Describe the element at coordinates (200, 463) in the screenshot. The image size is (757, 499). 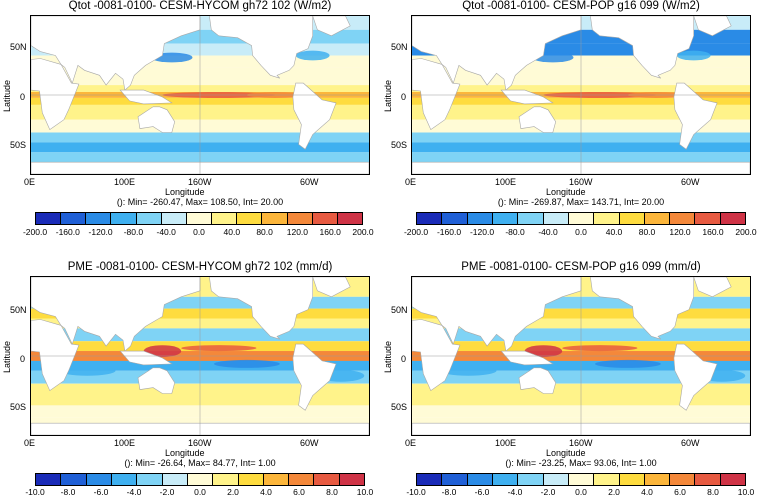
I see `stats-text: (): Min= -26.64, Max= 84.77, Int= 1.00` at that location.